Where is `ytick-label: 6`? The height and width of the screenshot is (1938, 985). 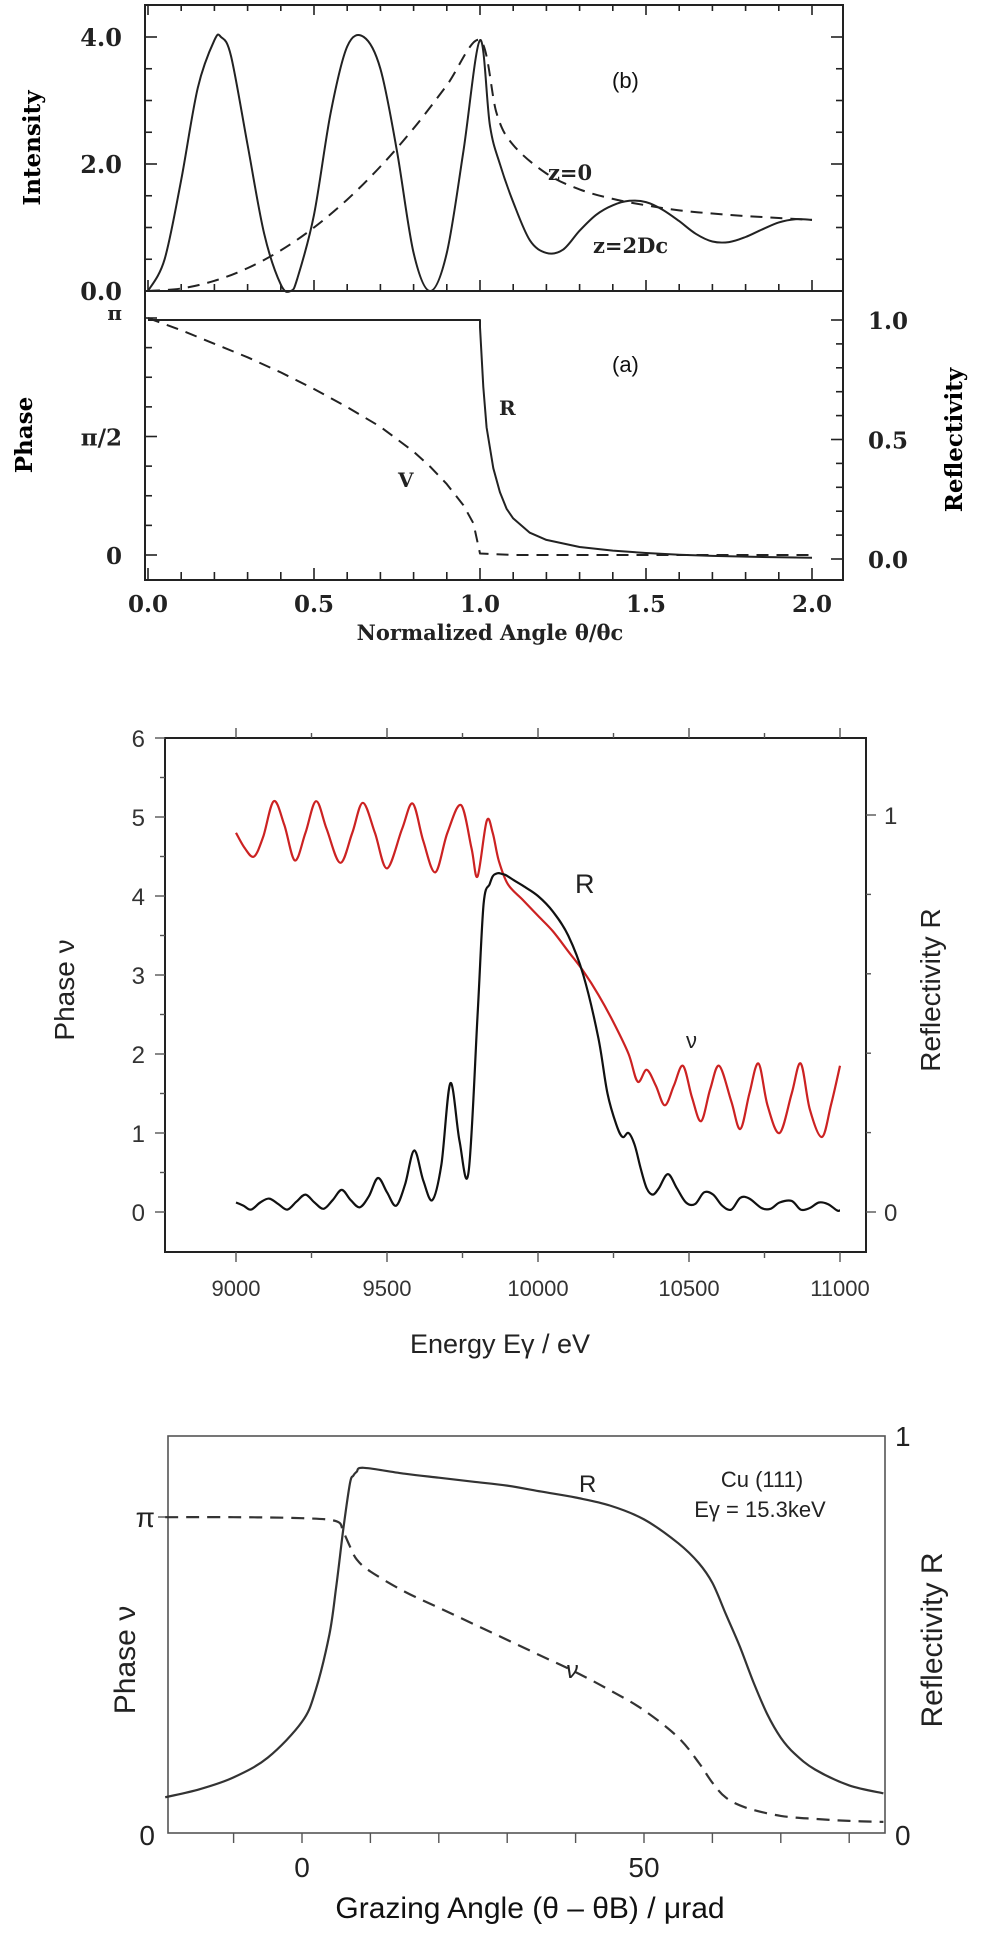 ytick-label: 6 is located at coordinates (138, 739).